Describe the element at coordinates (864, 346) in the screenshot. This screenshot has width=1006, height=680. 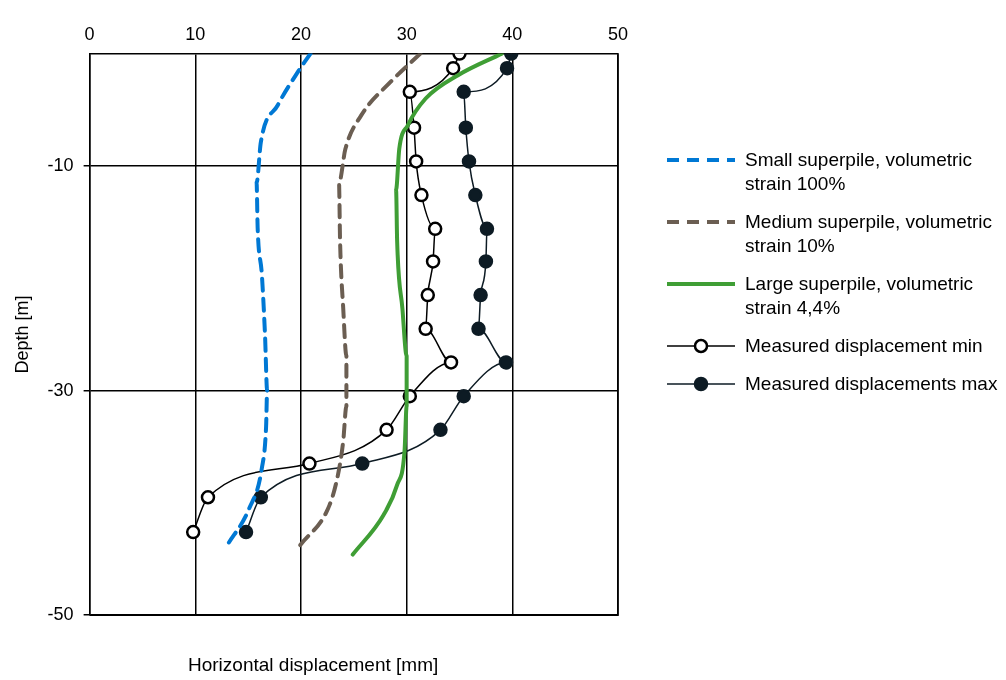
I see `legend-label: Measured displacement min` at that location.